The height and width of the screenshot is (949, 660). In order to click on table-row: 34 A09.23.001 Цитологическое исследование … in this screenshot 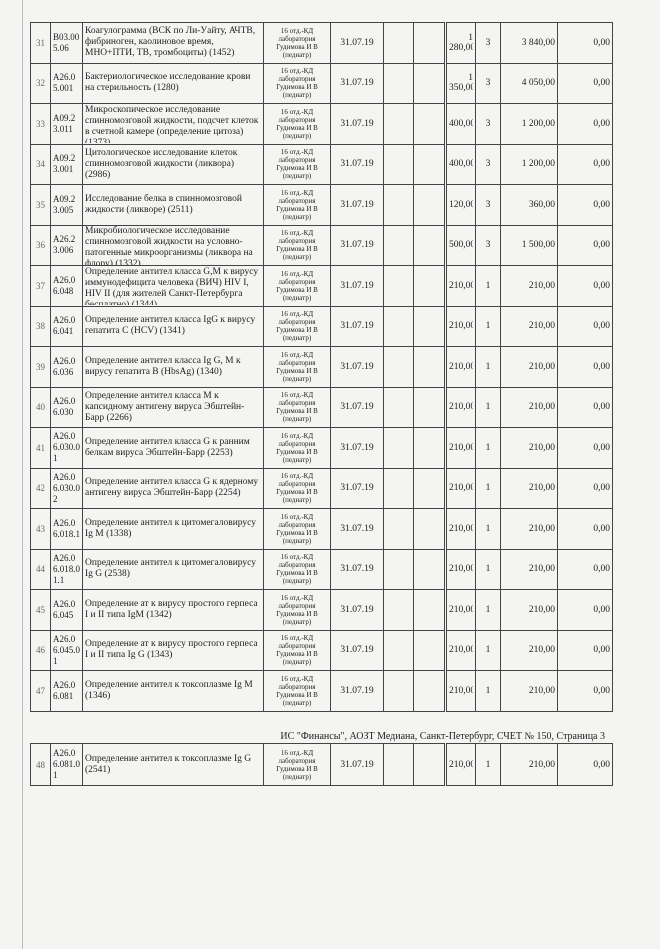, I will do `click(321, 164)`.